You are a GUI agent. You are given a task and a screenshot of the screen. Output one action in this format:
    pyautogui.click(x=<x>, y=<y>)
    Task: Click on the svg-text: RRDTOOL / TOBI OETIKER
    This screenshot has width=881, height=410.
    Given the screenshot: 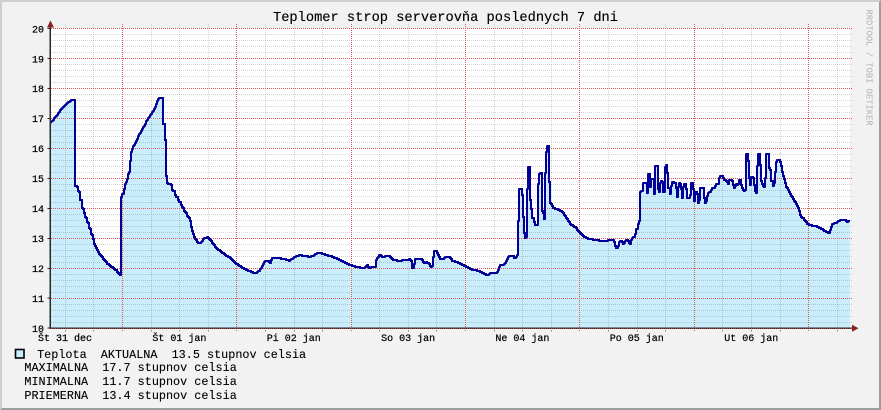 What is the action you would take?
    pyautogui.click(x=869, y=68)
    